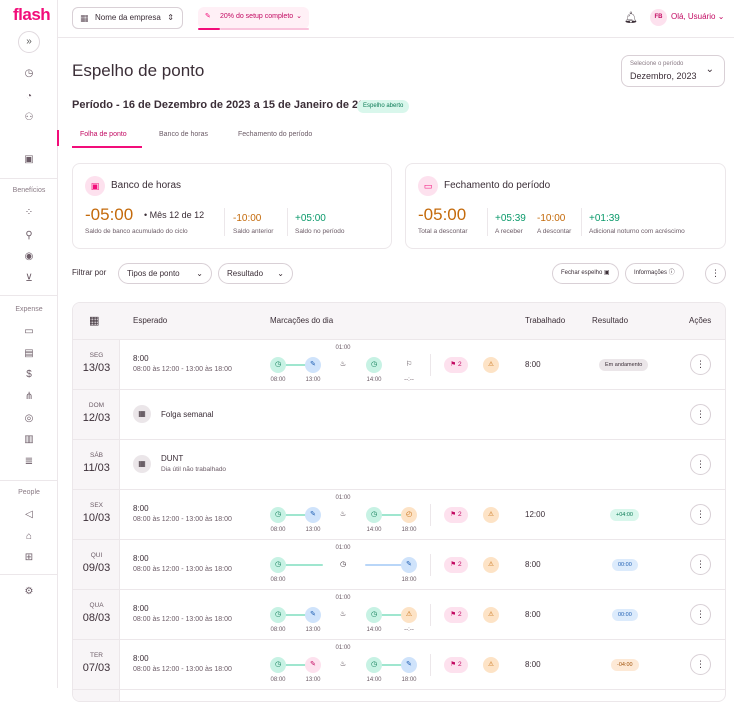 This screenshot has height=702, width=734. I want to click on period-select: Selecione o período Dezembro, 2023 ⌄, so click(673, 71).